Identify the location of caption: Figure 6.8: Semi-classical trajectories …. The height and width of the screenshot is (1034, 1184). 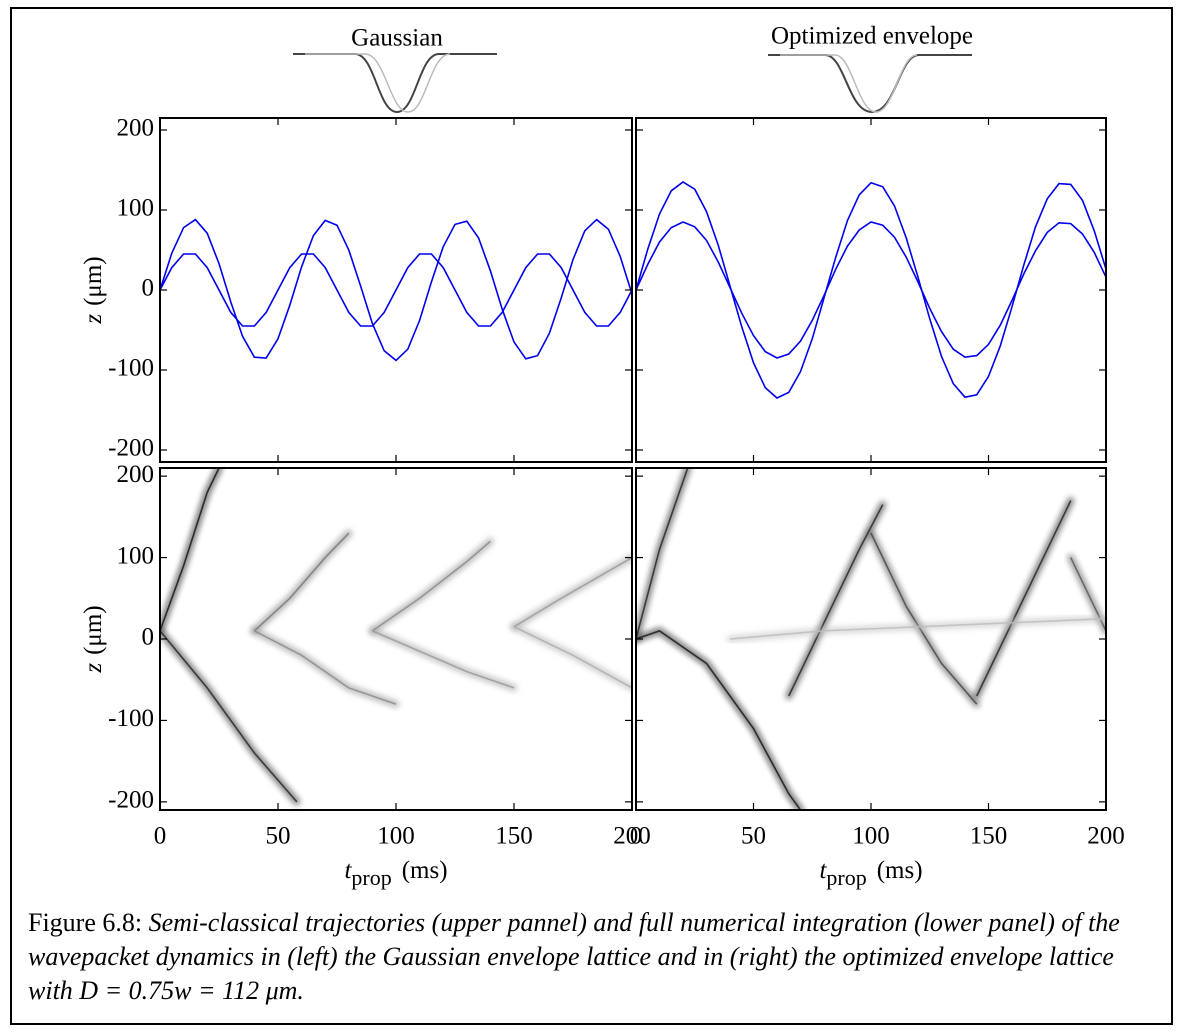
(596, 957).